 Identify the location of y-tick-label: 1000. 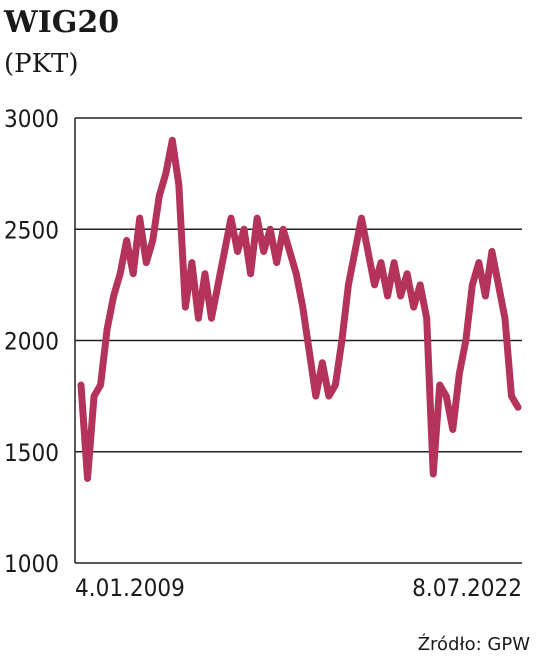
(31, 564).